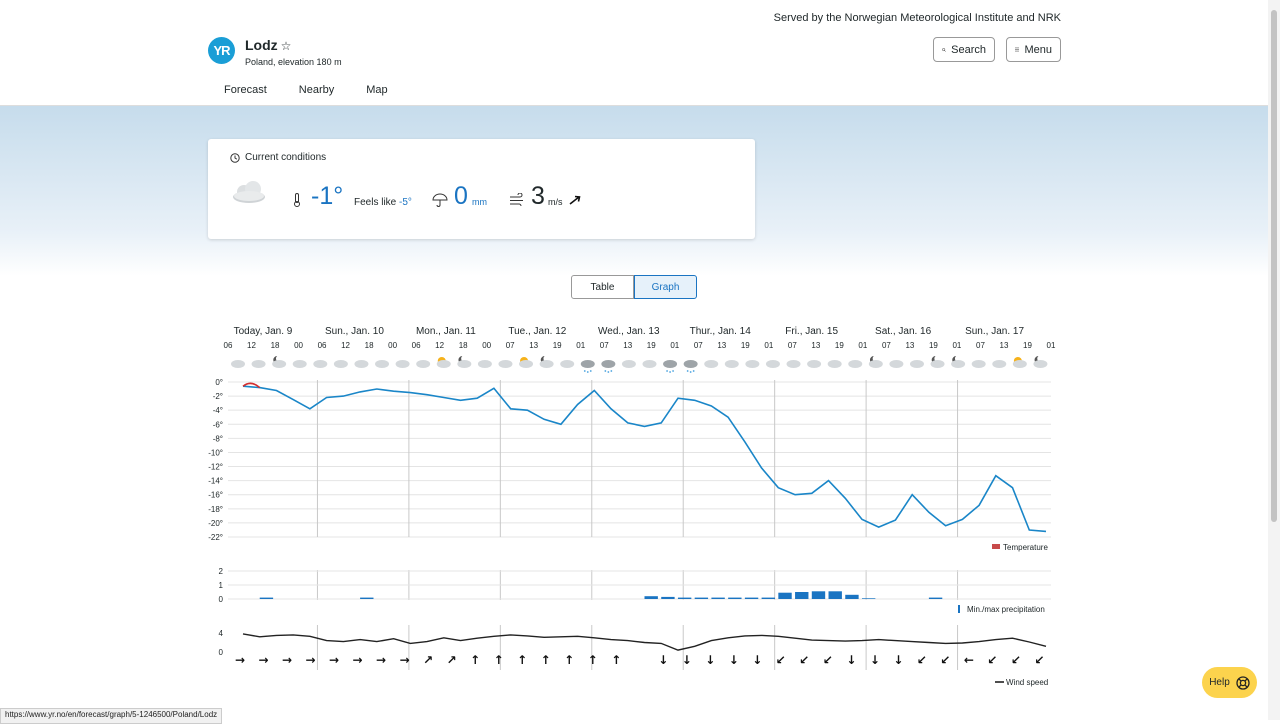 This screenshot has height=724, width=1280. What do you see at coordinates (221, 652) in the screenshot?
I see `wind-tick-label: 0` at bounding box center [221, 652].